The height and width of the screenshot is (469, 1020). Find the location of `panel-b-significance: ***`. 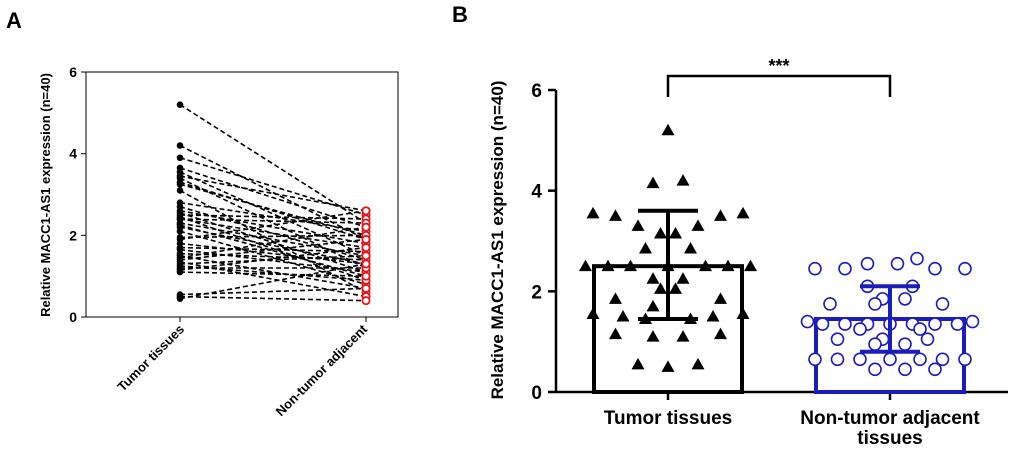

panel-b-significance: *** is located at coordinates (779, 76).